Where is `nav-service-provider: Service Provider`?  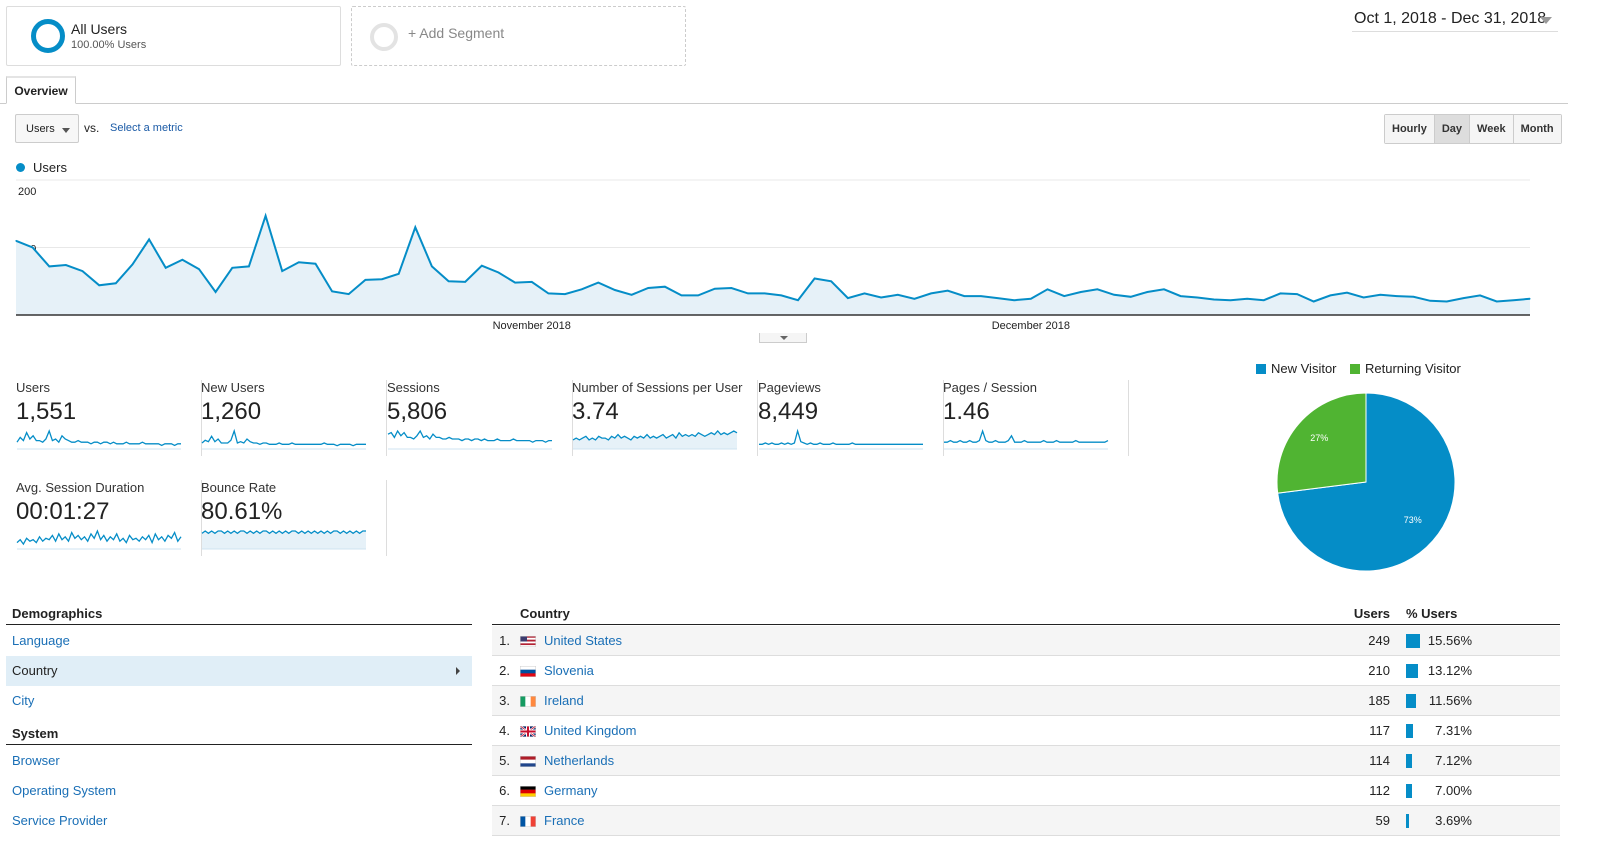
nav-service-provider: Service Provider is located at coordinates (60, 820).